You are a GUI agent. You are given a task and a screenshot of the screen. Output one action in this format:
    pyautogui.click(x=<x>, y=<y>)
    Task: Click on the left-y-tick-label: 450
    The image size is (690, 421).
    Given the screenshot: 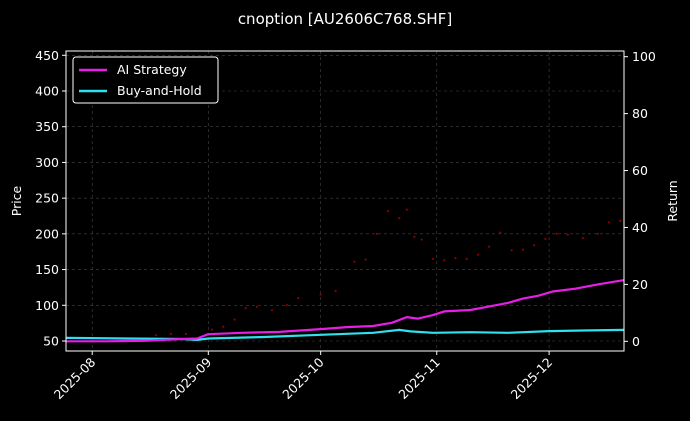 What is the action you would take?
    pyautogui.click(x=47, y=55)
    